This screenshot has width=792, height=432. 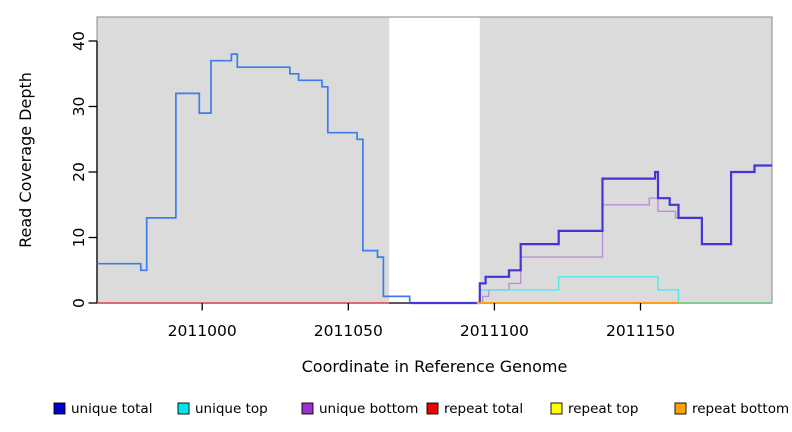 I want to click on legend-item: unique bottom, so click(x=359, y=409).